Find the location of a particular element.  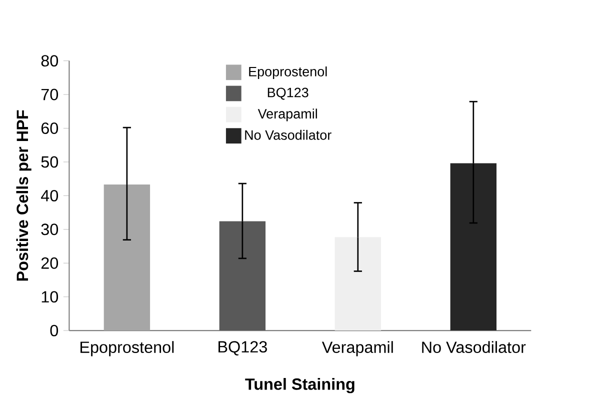

x-tick-label: BQ123 is located at coordinates (242, 348).